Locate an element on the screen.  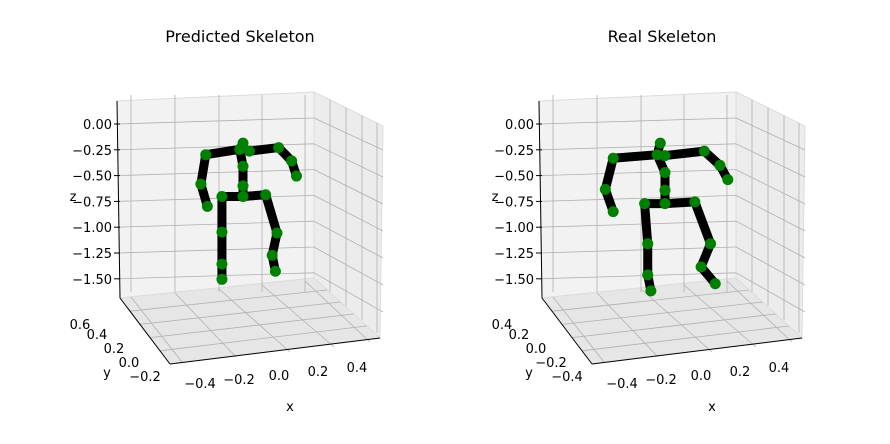
z-tick-label: −0.75 is located at coordinates (514, 202).